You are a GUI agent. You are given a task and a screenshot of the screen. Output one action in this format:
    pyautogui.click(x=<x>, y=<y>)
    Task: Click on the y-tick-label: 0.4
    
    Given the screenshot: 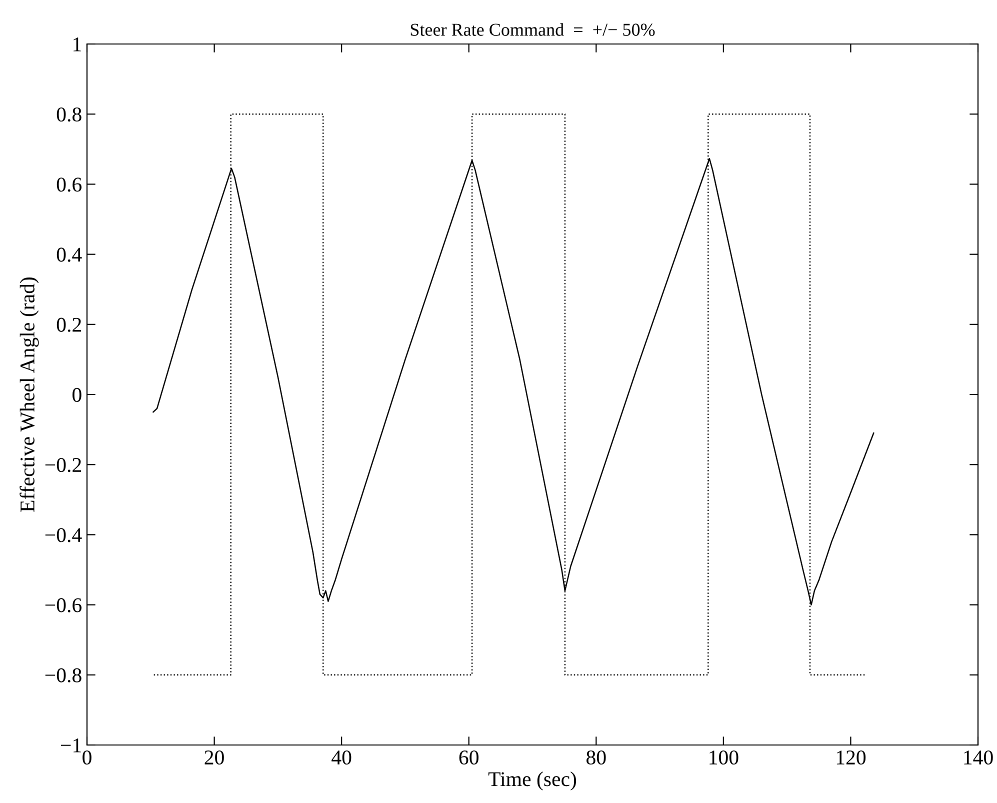 What is the action you would take?
    pyautogui.click(x=69, y=255)
    